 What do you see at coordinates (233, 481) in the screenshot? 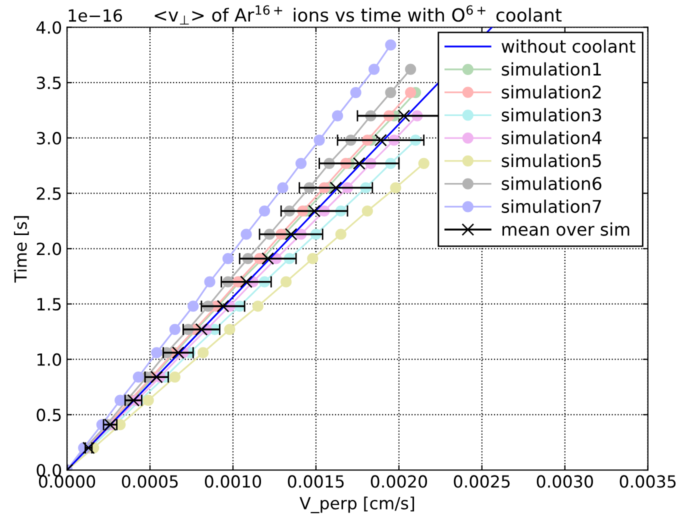
I see `x-tick-label: 0.0010` at bounding box center [233, 481].